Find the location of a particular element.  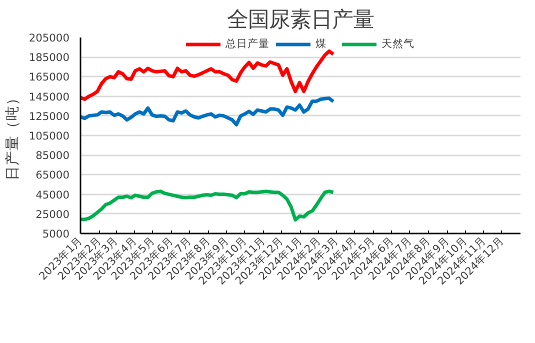

chart-title: 全国尿素日产量 is located at coordinates (300, 20).